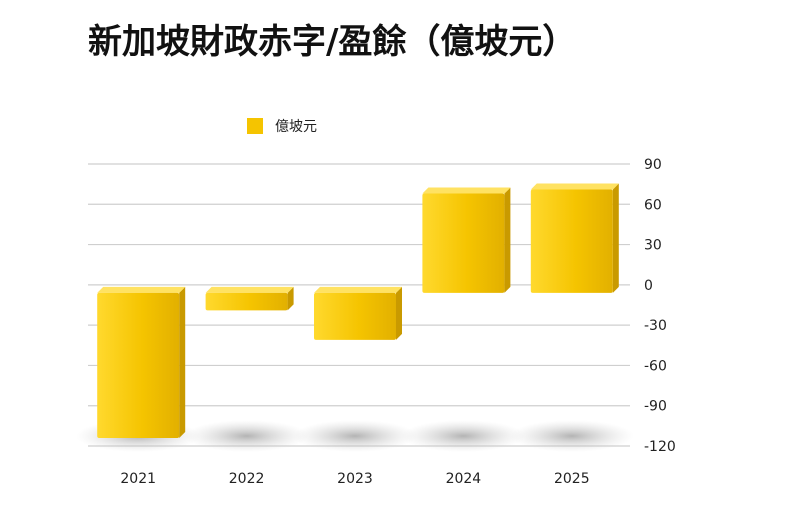 Image resolution: width=800 pixels, height=506 pixels. Describe the element at coordinates (653, 205) in the screenshot. I see `y-tick-label: 60` at that location.